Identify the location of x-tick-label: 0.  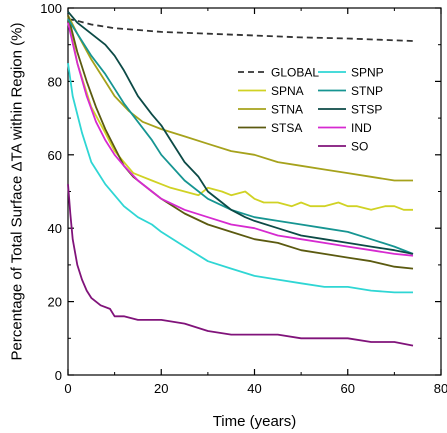
(67, 388).